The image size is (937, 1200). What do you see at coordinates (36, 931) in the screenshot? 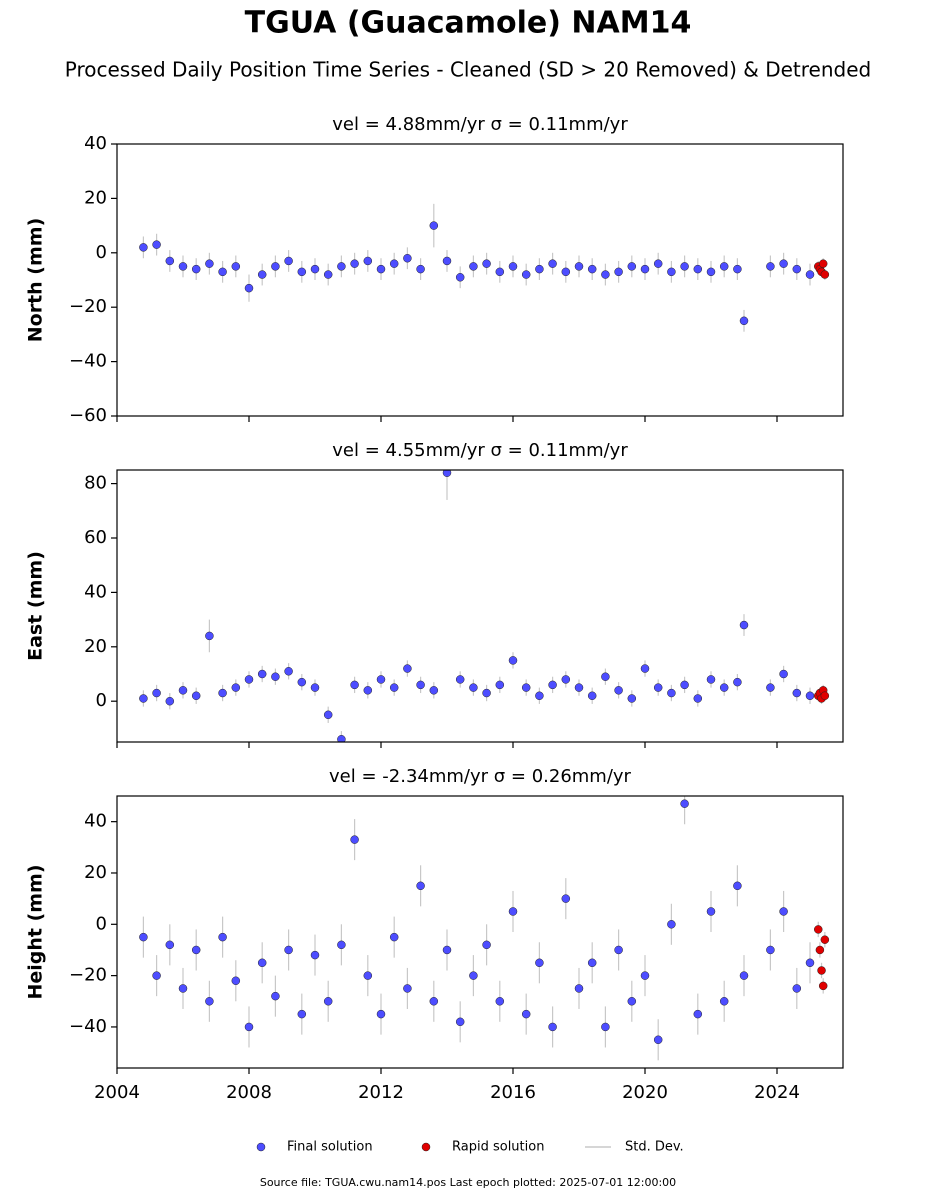
I see `y-axis-label: Height (mm)` at bounding box center [36, 931].